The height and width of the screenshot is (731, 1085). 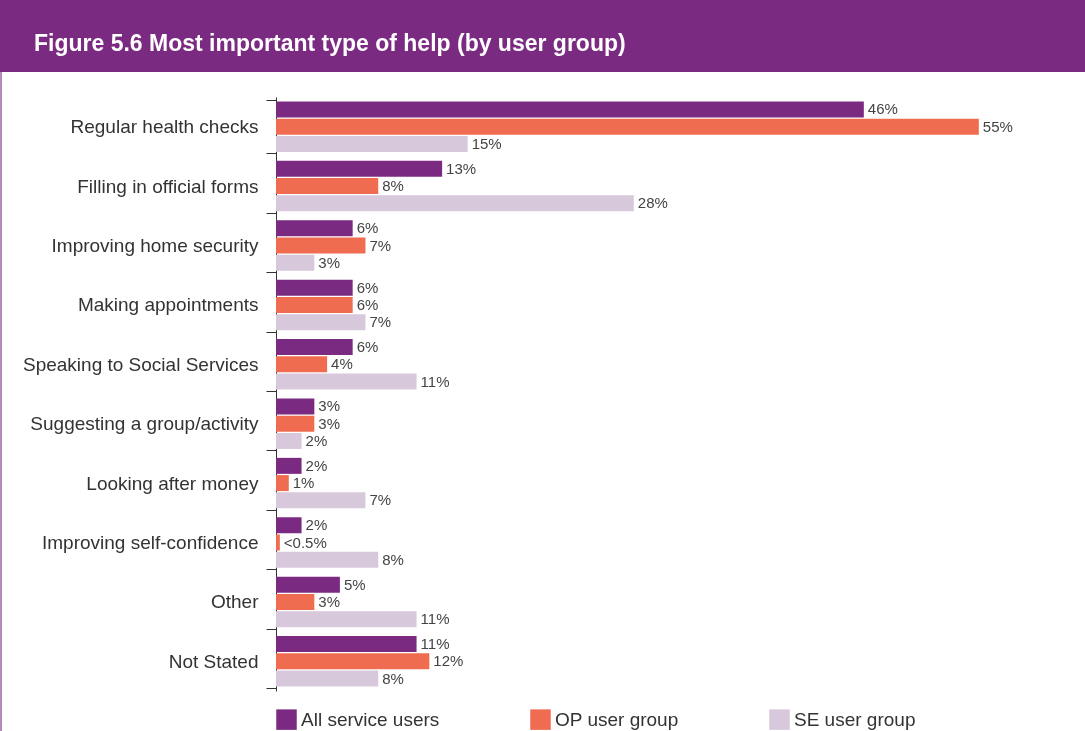 What do you see at coordinates (342, 364) in the screenshot?
I see `data-label: 4%` at bounding box center [342, 364].